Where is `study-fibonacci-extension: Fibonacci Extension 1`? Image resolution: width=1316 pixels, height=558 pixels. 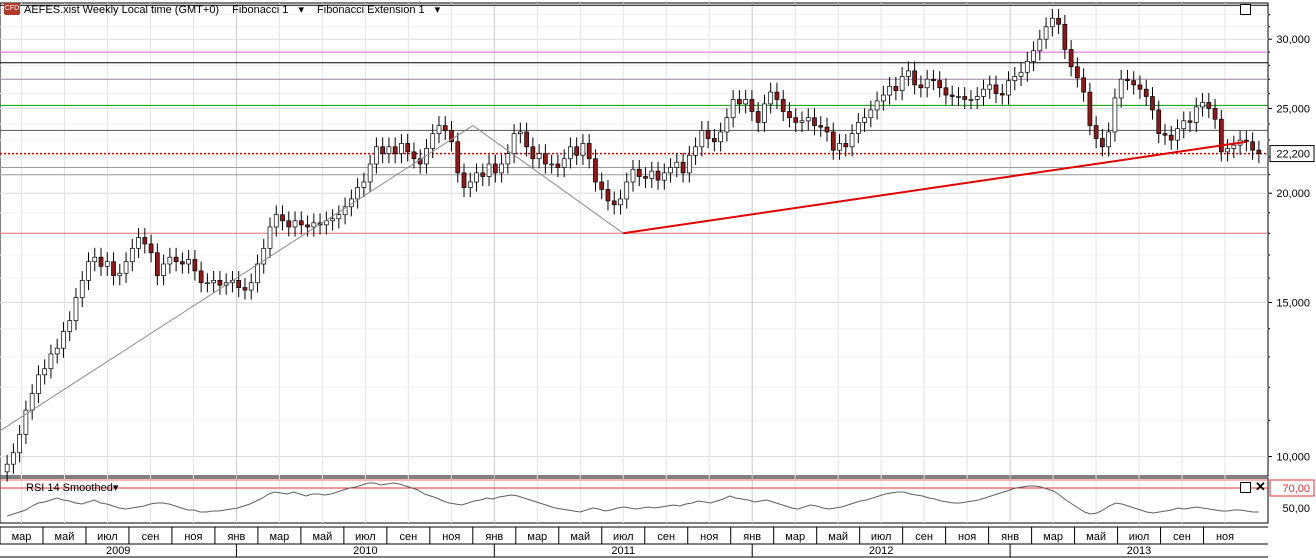
study-fibonacci-extension: Fibonacci Extension 1 is located at coordinates (371, 10).